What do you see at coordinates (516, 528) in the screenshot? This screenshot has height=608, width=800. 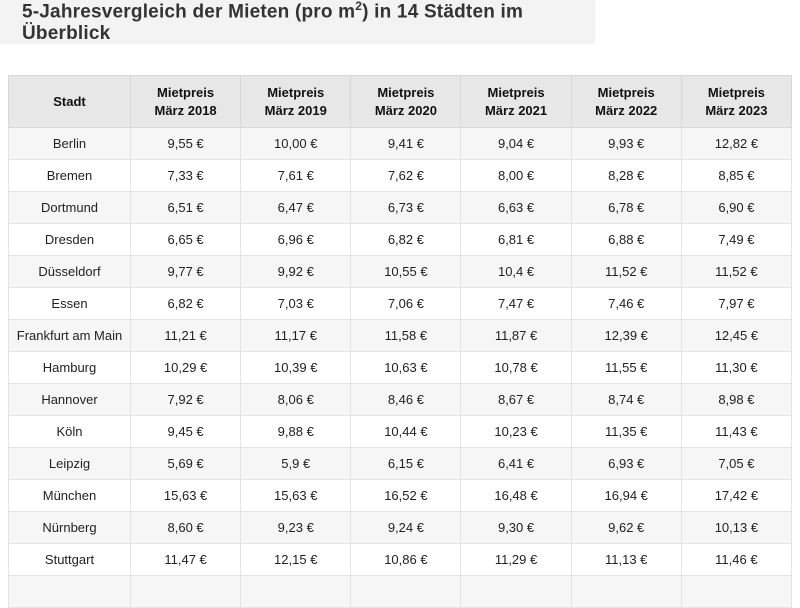 I see `price-cell: 9,30 €` at bounding box center [516, 528].